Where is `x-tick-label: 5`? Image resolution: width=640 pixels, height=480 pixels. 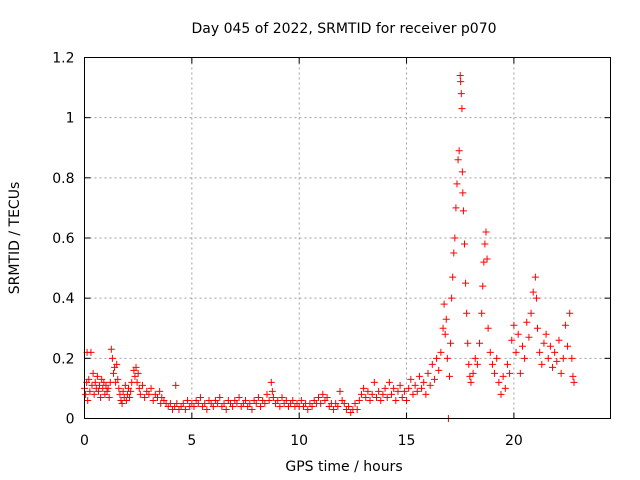
x-tick-label: 5 is located at coordinates (191, 441).